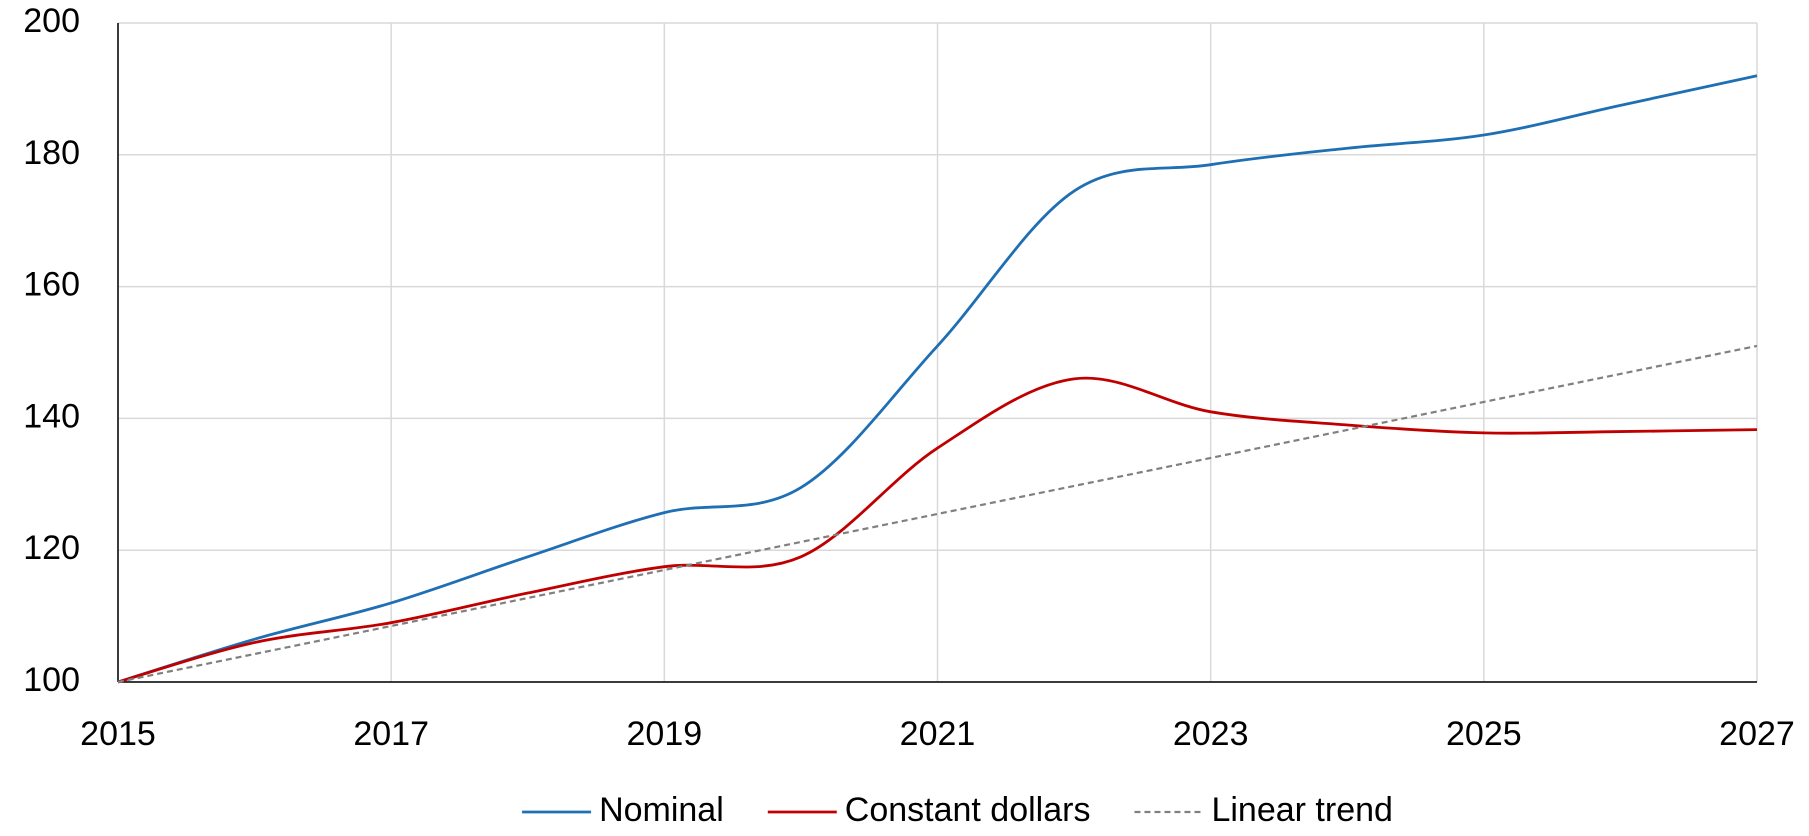 Image resolution: width=1809 pixels, height=836 pixels. I want to click on y-tick-label: 140, so click(51, 416).